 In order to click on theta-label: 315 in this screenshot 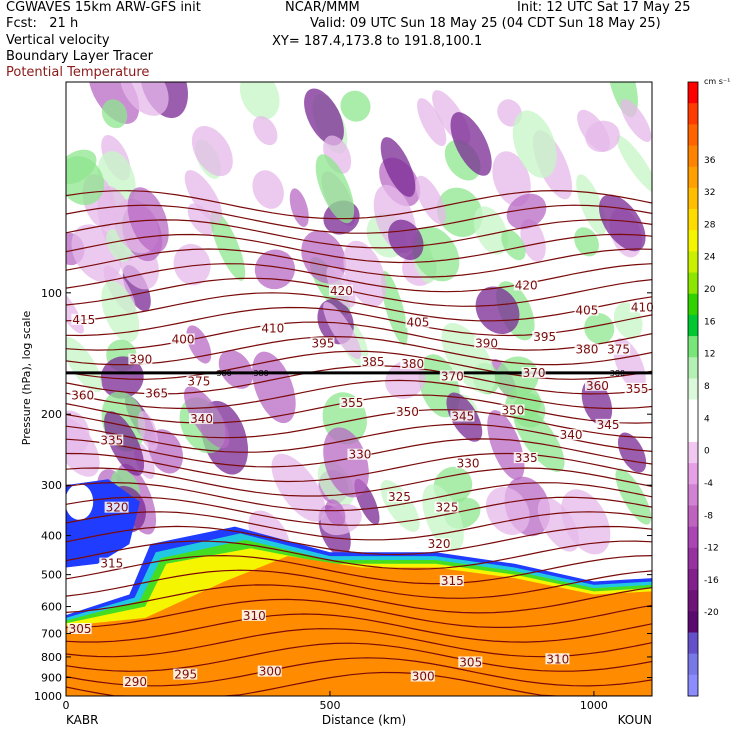, I will do `click(452, 581)`.